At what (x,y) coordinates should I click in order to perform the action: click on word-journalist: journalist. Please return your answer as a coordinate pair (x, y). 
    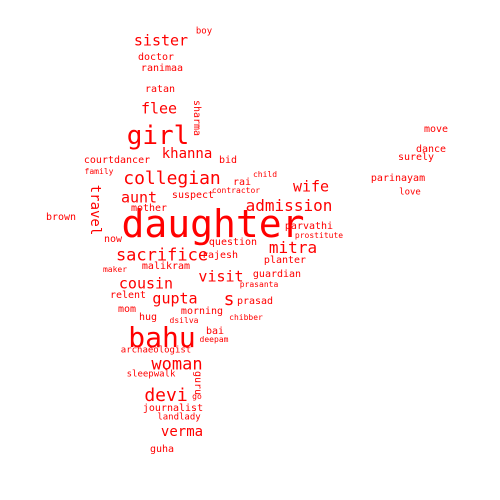
    Looking at the image, I should click on (173, 408).